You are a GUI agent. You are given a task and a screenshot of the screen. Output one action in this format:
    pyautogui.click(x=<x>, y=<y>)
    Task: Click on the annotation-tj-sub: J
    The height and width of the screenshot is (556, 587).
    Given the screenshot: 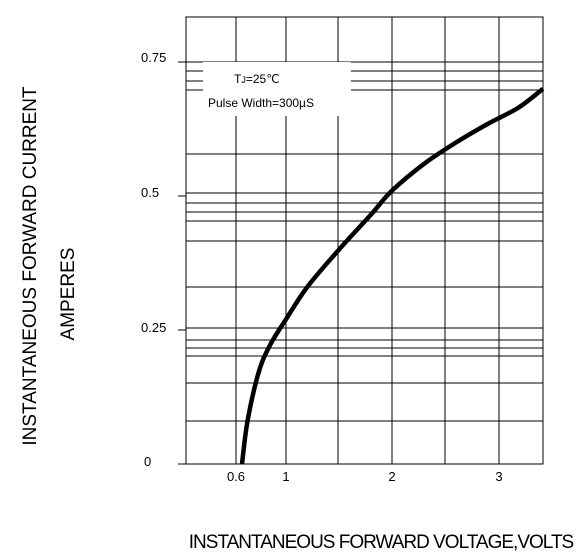 What is the action you would take?
    pyautogui.click(x=243, y=80)
    